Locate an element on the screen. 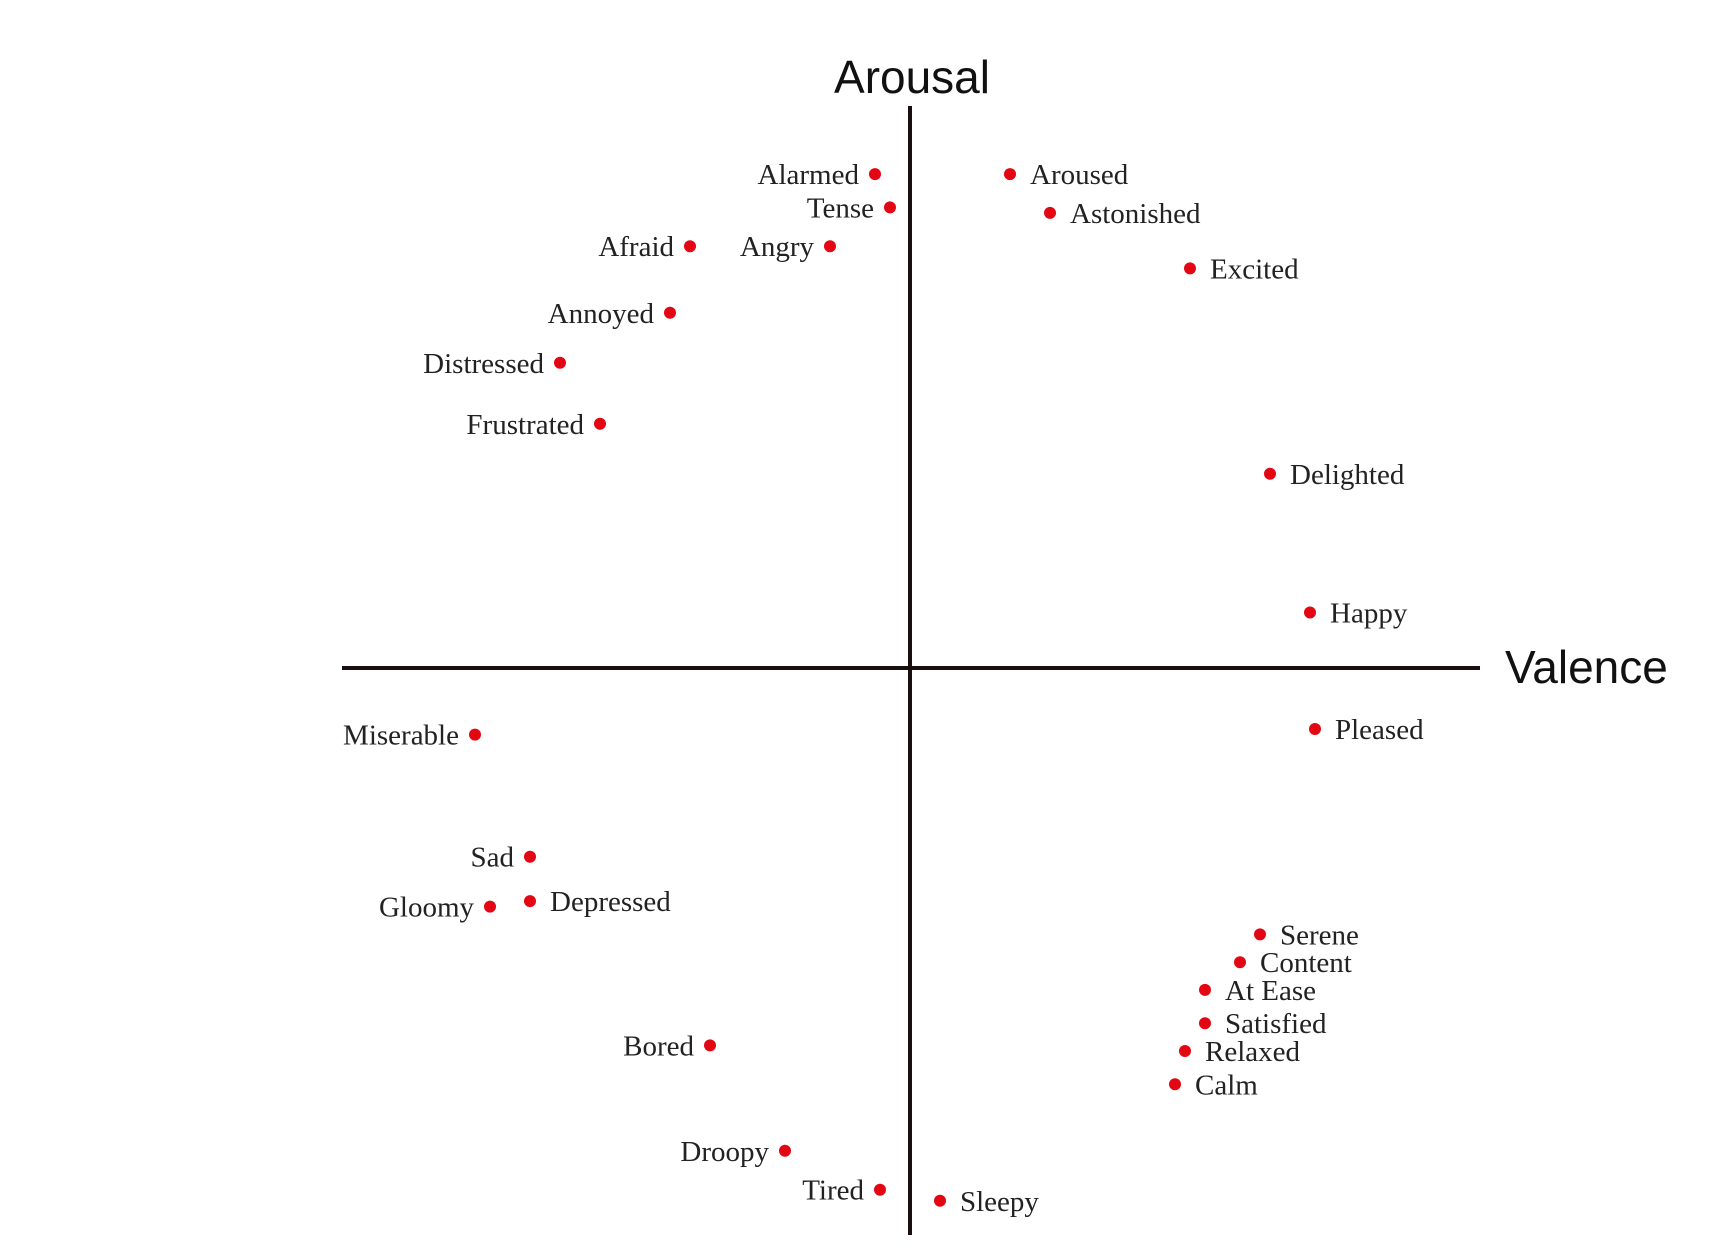 The image size is (1716, 1254). label-sleepy: Sleepy is located at coordinates (999, 1202).